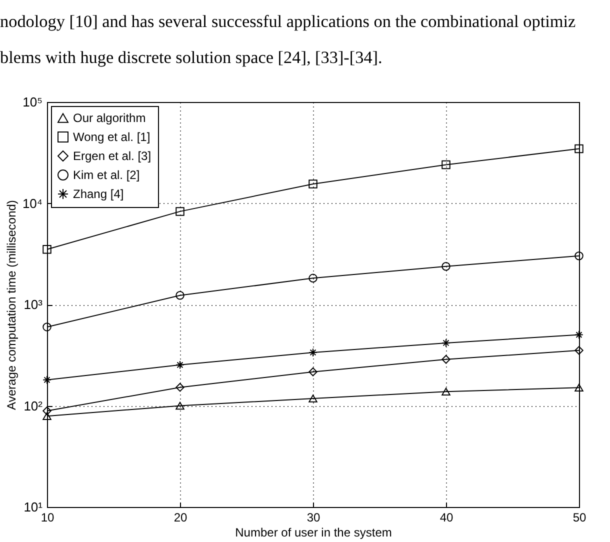  I want to click on y-tick-label: 10⁵, so click(32, 102).